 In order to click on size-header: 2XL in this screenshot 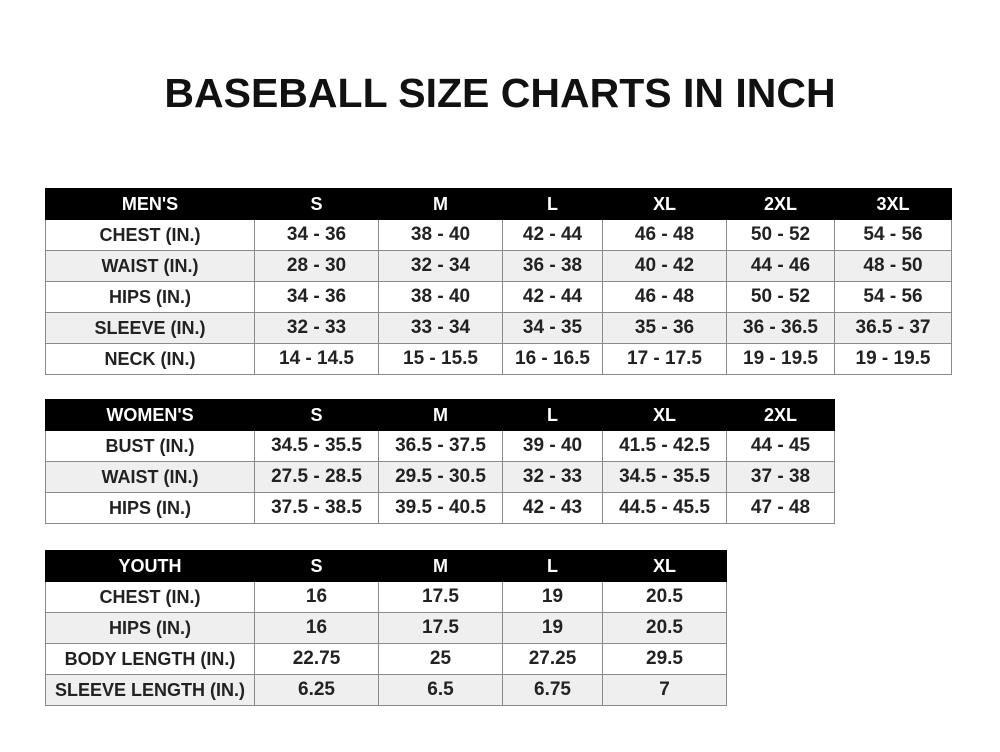, I will do `click(780, 204)`.